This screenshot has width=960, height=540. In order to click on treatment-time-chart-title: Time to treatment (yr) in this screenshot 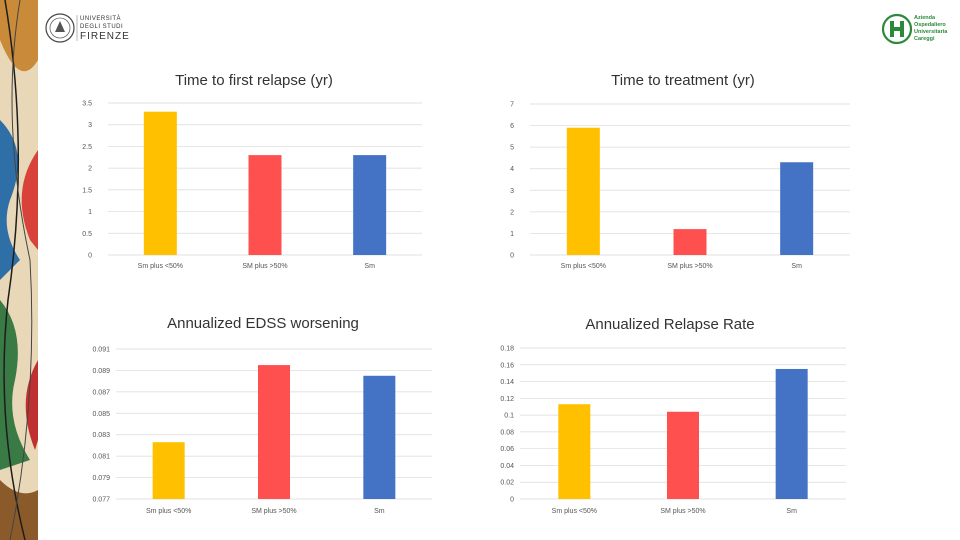, I will do `click(683, 80)`.